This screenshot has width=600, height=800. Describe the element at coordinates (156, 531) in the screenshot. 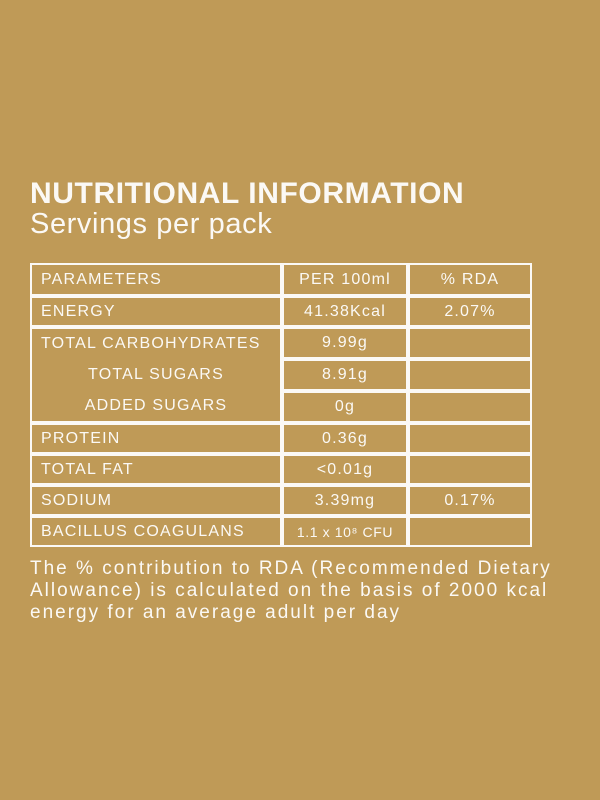

I see `bacillus-coagulans-label: BACILLUS COAGULANS` at that location.